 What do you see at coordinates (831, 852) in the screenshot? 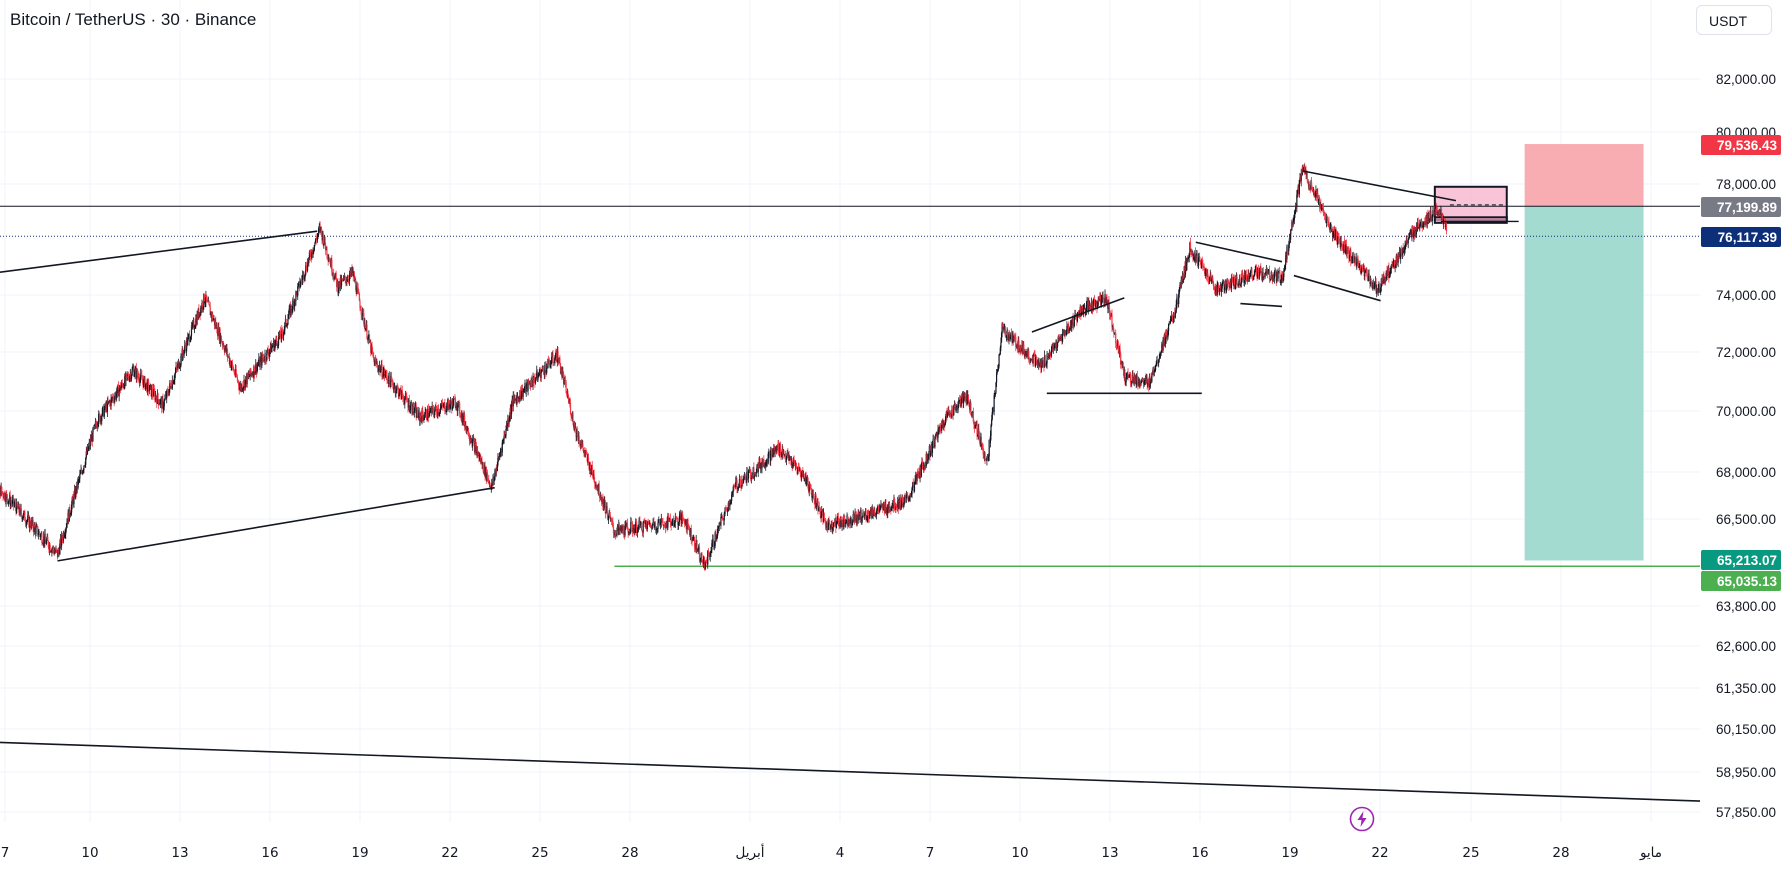
I see `time-axis: 7 10 13 16 19 22 25 28 أبريل 4 7 10 13 16 19 22 25 28 مايو` at bounding box center [831, 852].